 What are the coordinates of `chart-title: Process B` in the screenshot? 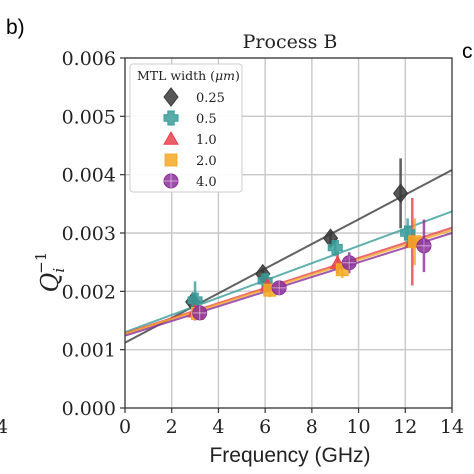 It's located at (290, 42).